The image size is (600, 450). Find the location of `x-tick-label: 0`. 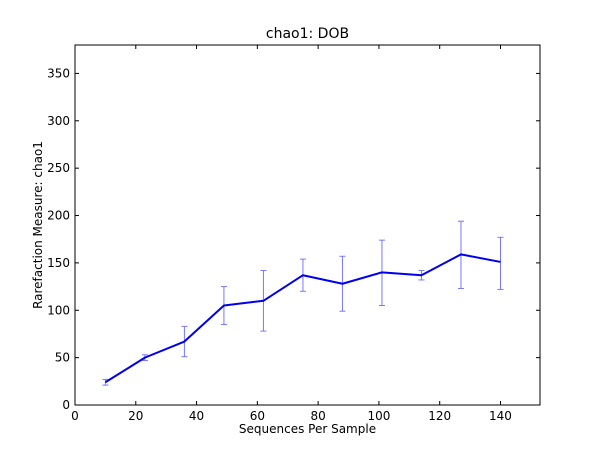

x-tick-label: 0 is located at coordinates (75, 416).